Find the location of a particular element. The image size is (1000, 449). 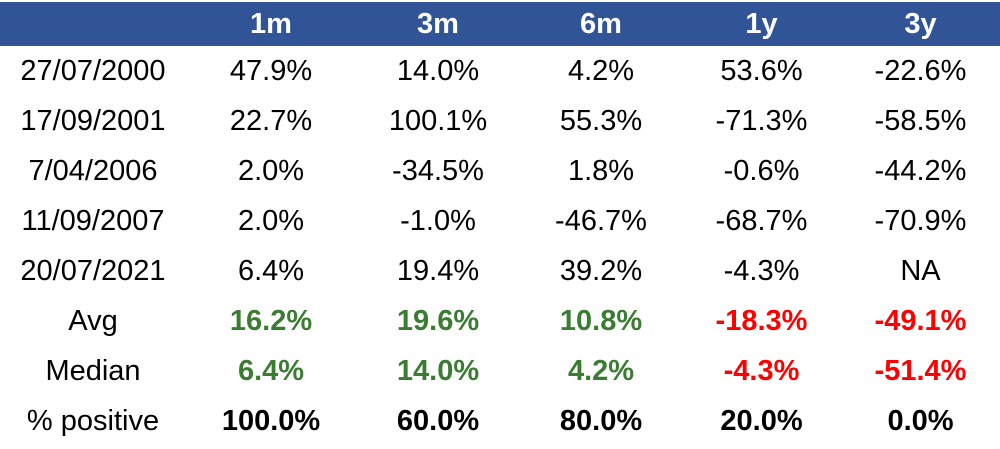

table-cell: -68.7% is located at coordinates (761, 220).